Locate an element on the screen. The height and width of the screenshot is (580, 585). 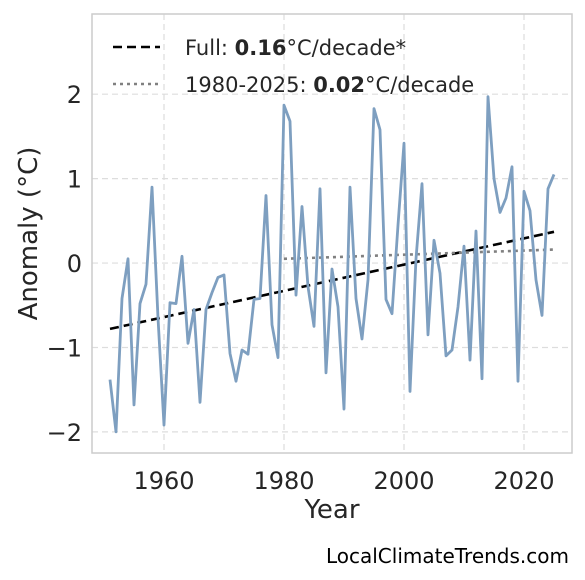
y-axis-label: Anomaly (°C) is located at coordinates (29, 234).